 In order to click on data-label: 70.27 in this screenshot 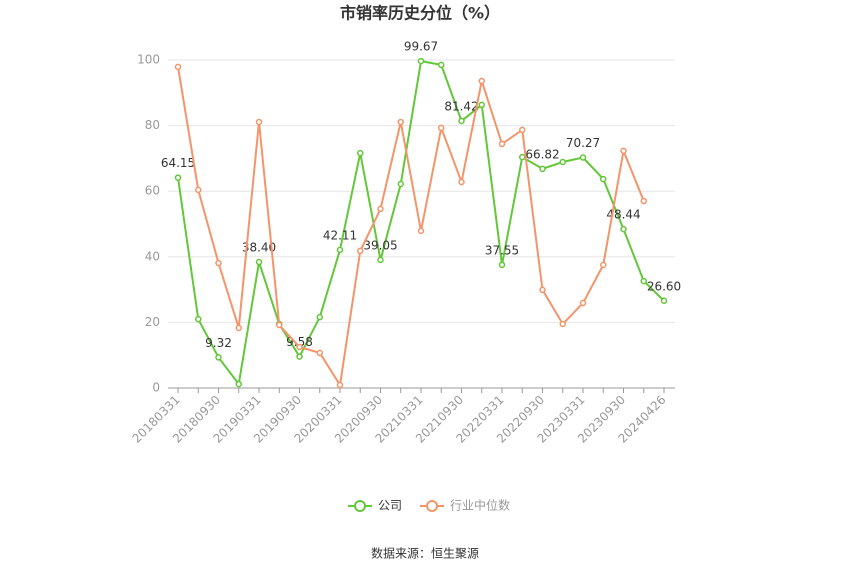, I will do `click(583, 143)`.